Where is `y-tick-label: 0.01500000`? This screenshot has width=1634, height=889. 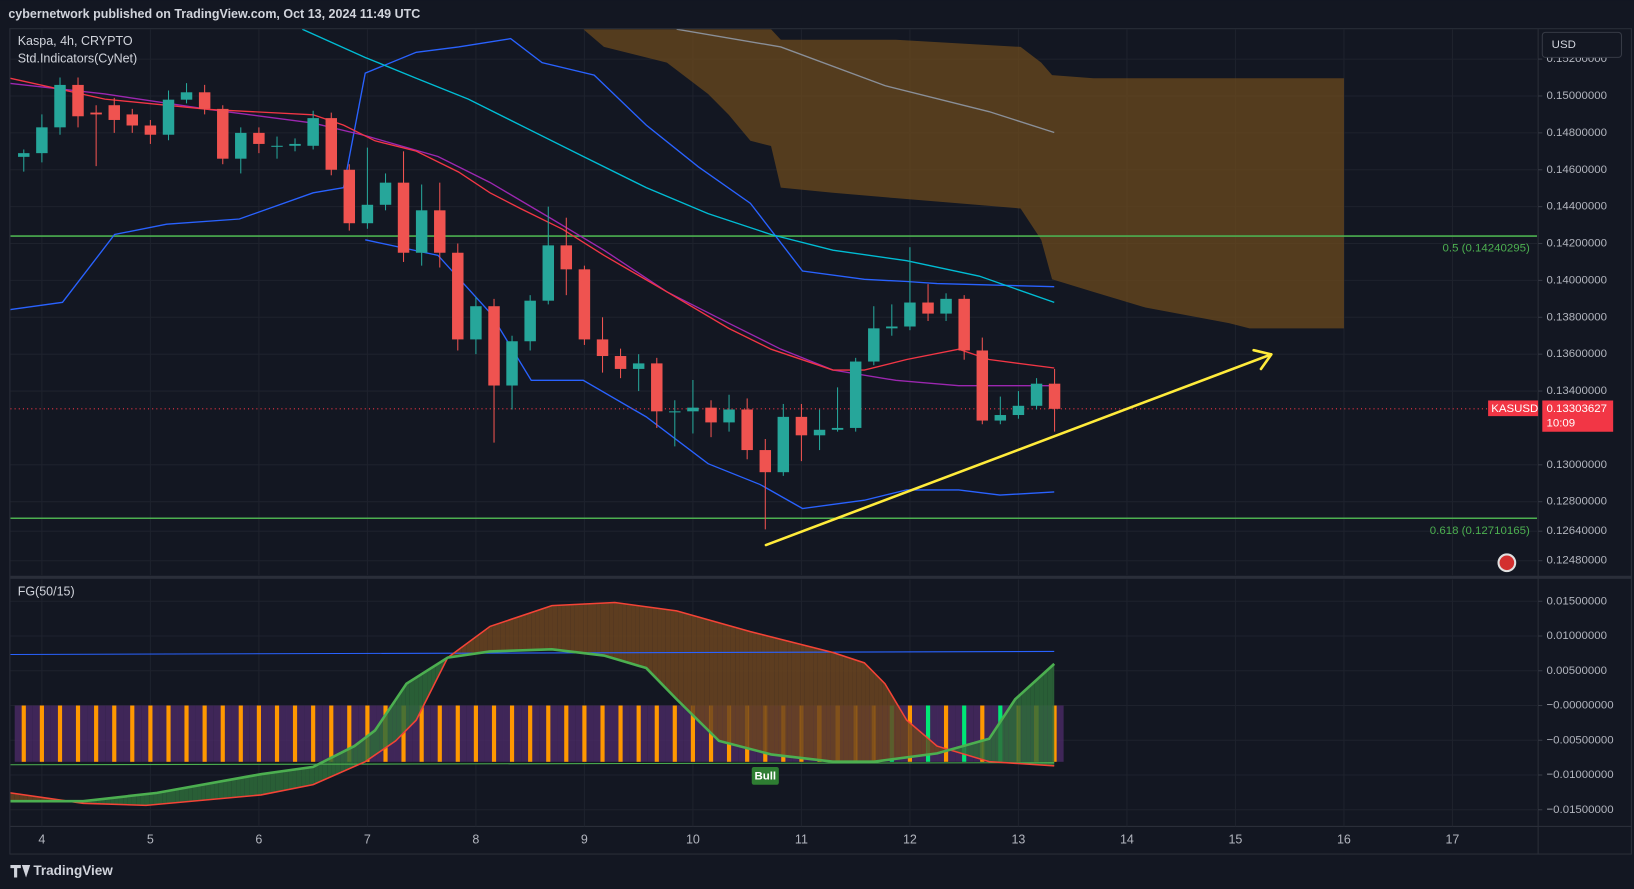
y-tick-label: 0.01500000 is located at coordinates (1576, 601).